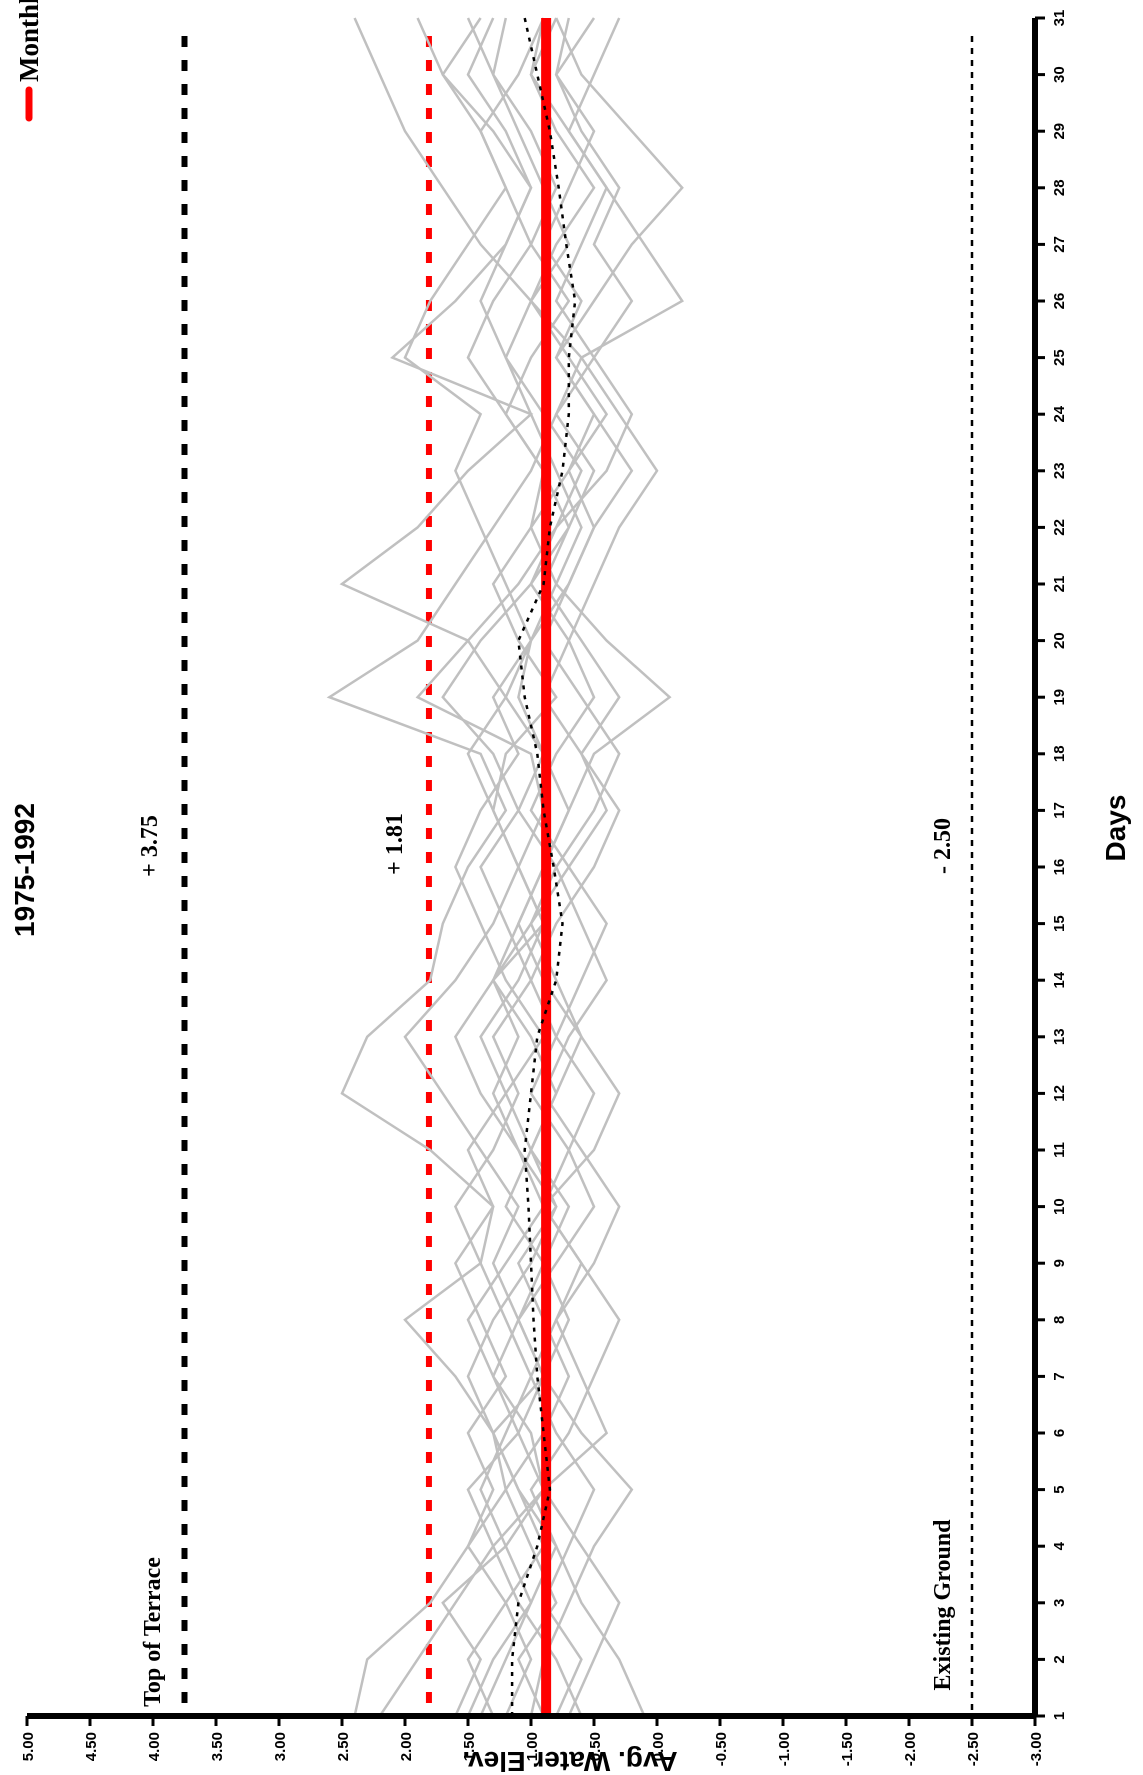 This screenshot has height=1775, width=1143. Describe the element at coordinates (532, 1746) in the screenshot. I see `elevation-tick-label: 1.00` at that location.